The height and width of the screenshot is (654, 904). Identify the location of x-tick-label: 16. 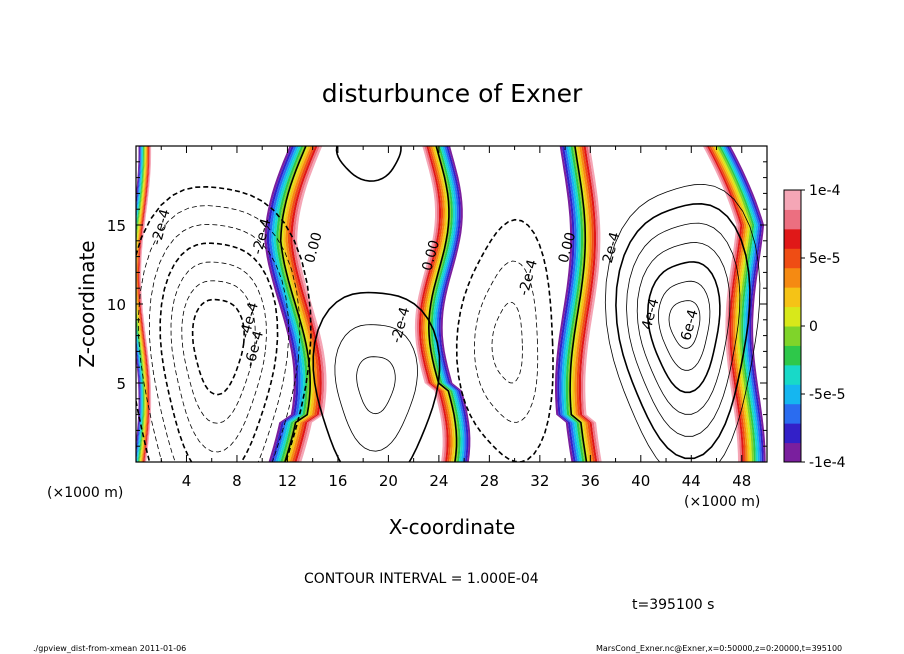
(337, 481).